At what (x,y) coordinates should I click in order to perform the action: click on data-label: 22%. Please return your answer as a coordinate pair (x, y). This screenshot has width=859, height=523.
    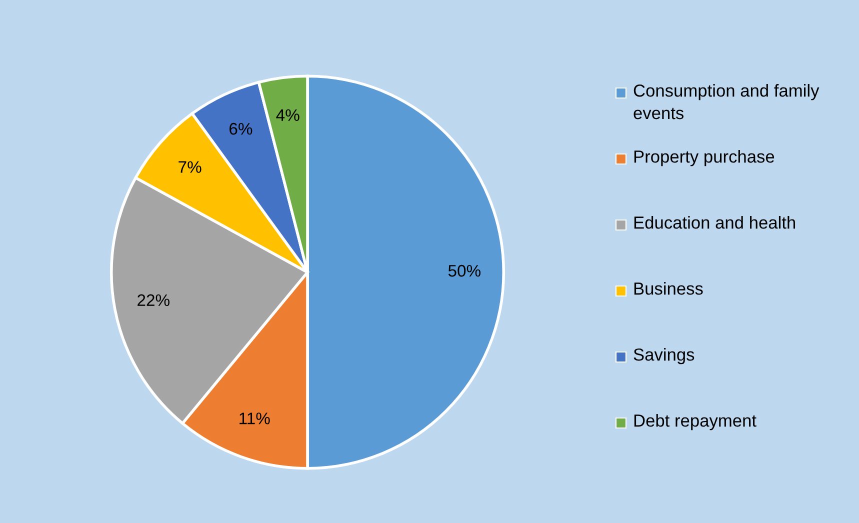
    Looking at the image, I should click on (154, 300).